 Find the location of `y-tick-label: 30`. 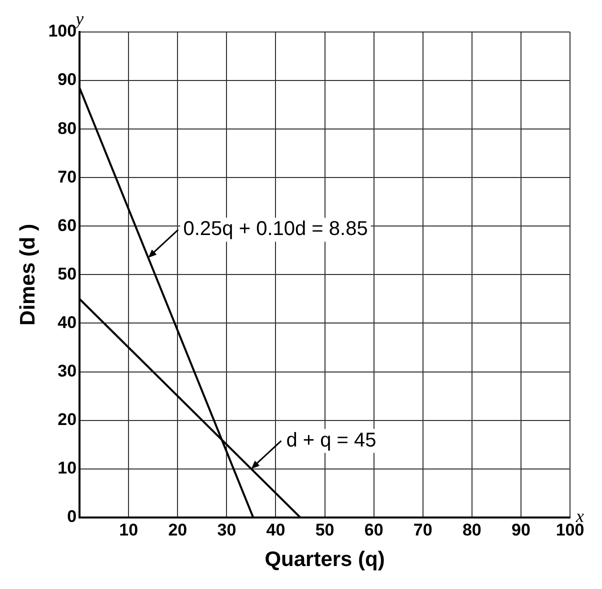

y-tick-label: 30 is located at coordinates (67, 370).